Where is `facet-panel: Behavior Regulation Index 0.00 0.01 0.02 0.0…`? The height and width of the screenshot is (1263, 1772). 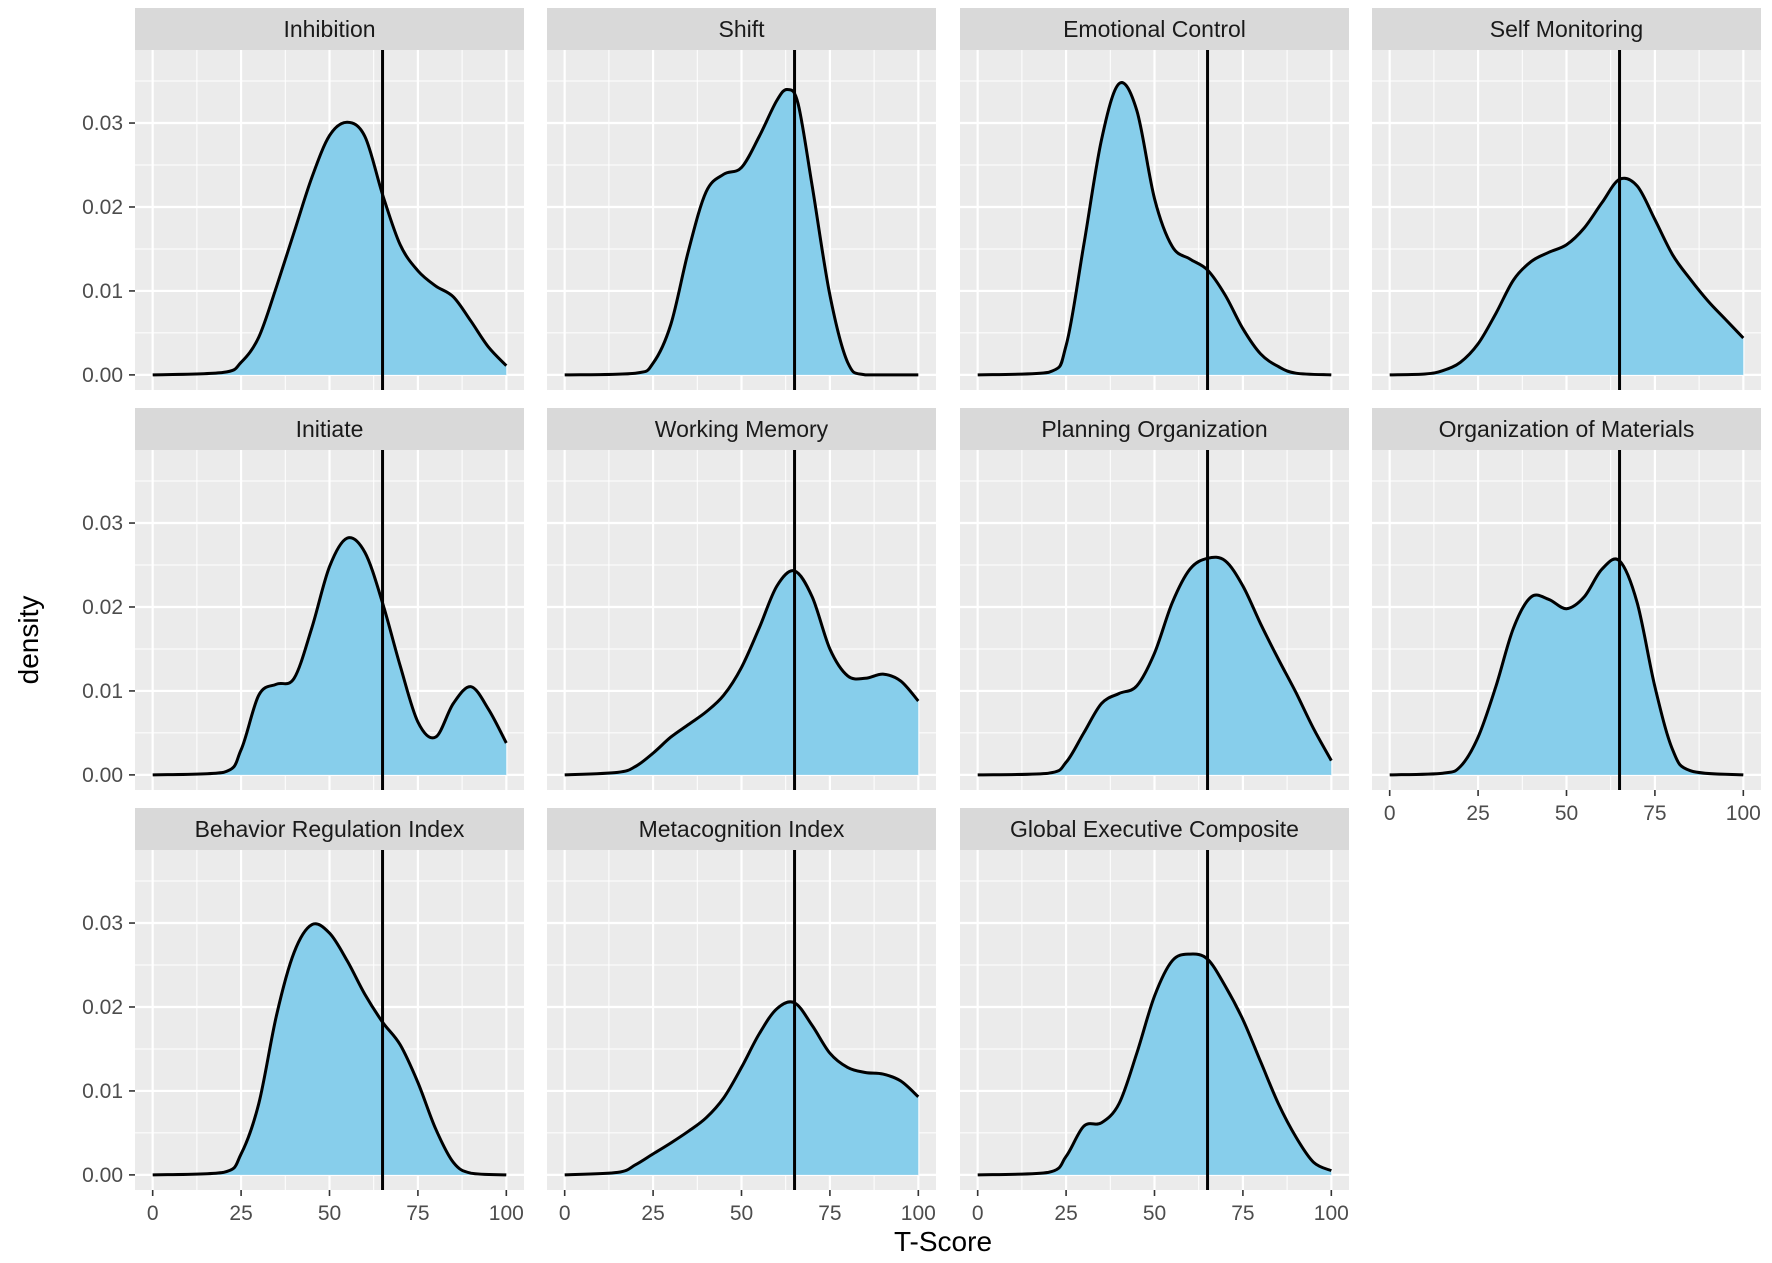
facet-panel: Behavior Regulation Index 0.00 0.01 0.02 0.0… is located at coordinates (303, 1016).